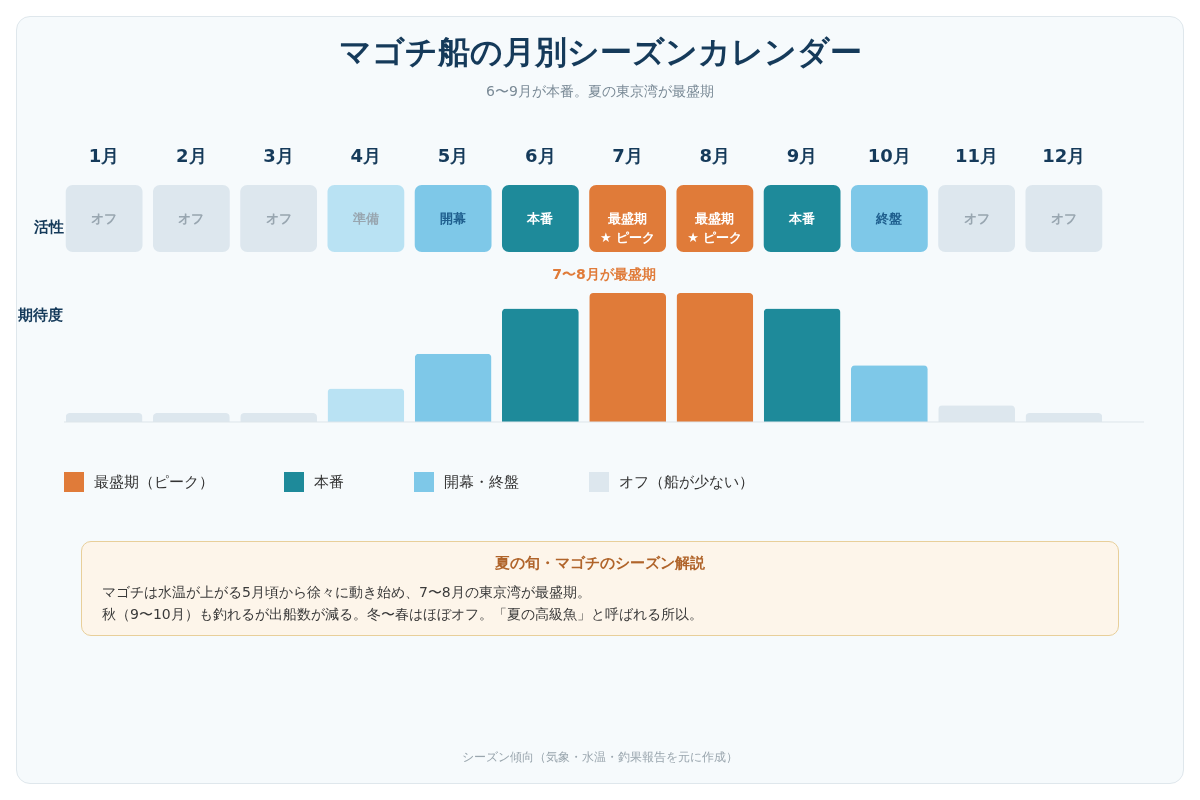 The width and height of the screenshot is (1200, 800). What do you see at coordinates (600, 588) in the screenshot?
I see `note-box: 夏の旬・マゴチのシーズン解説 マゴチは水温が上がる5月頃から徐々に動き始め、7〜8月の東京湾が最盛期。 秋（9〜10月）も釣れるが出船数が減る。冬〜春はほぼオフ。「夏の高級魚」と呼ばれる所以。` at bounding box center [600, 588].